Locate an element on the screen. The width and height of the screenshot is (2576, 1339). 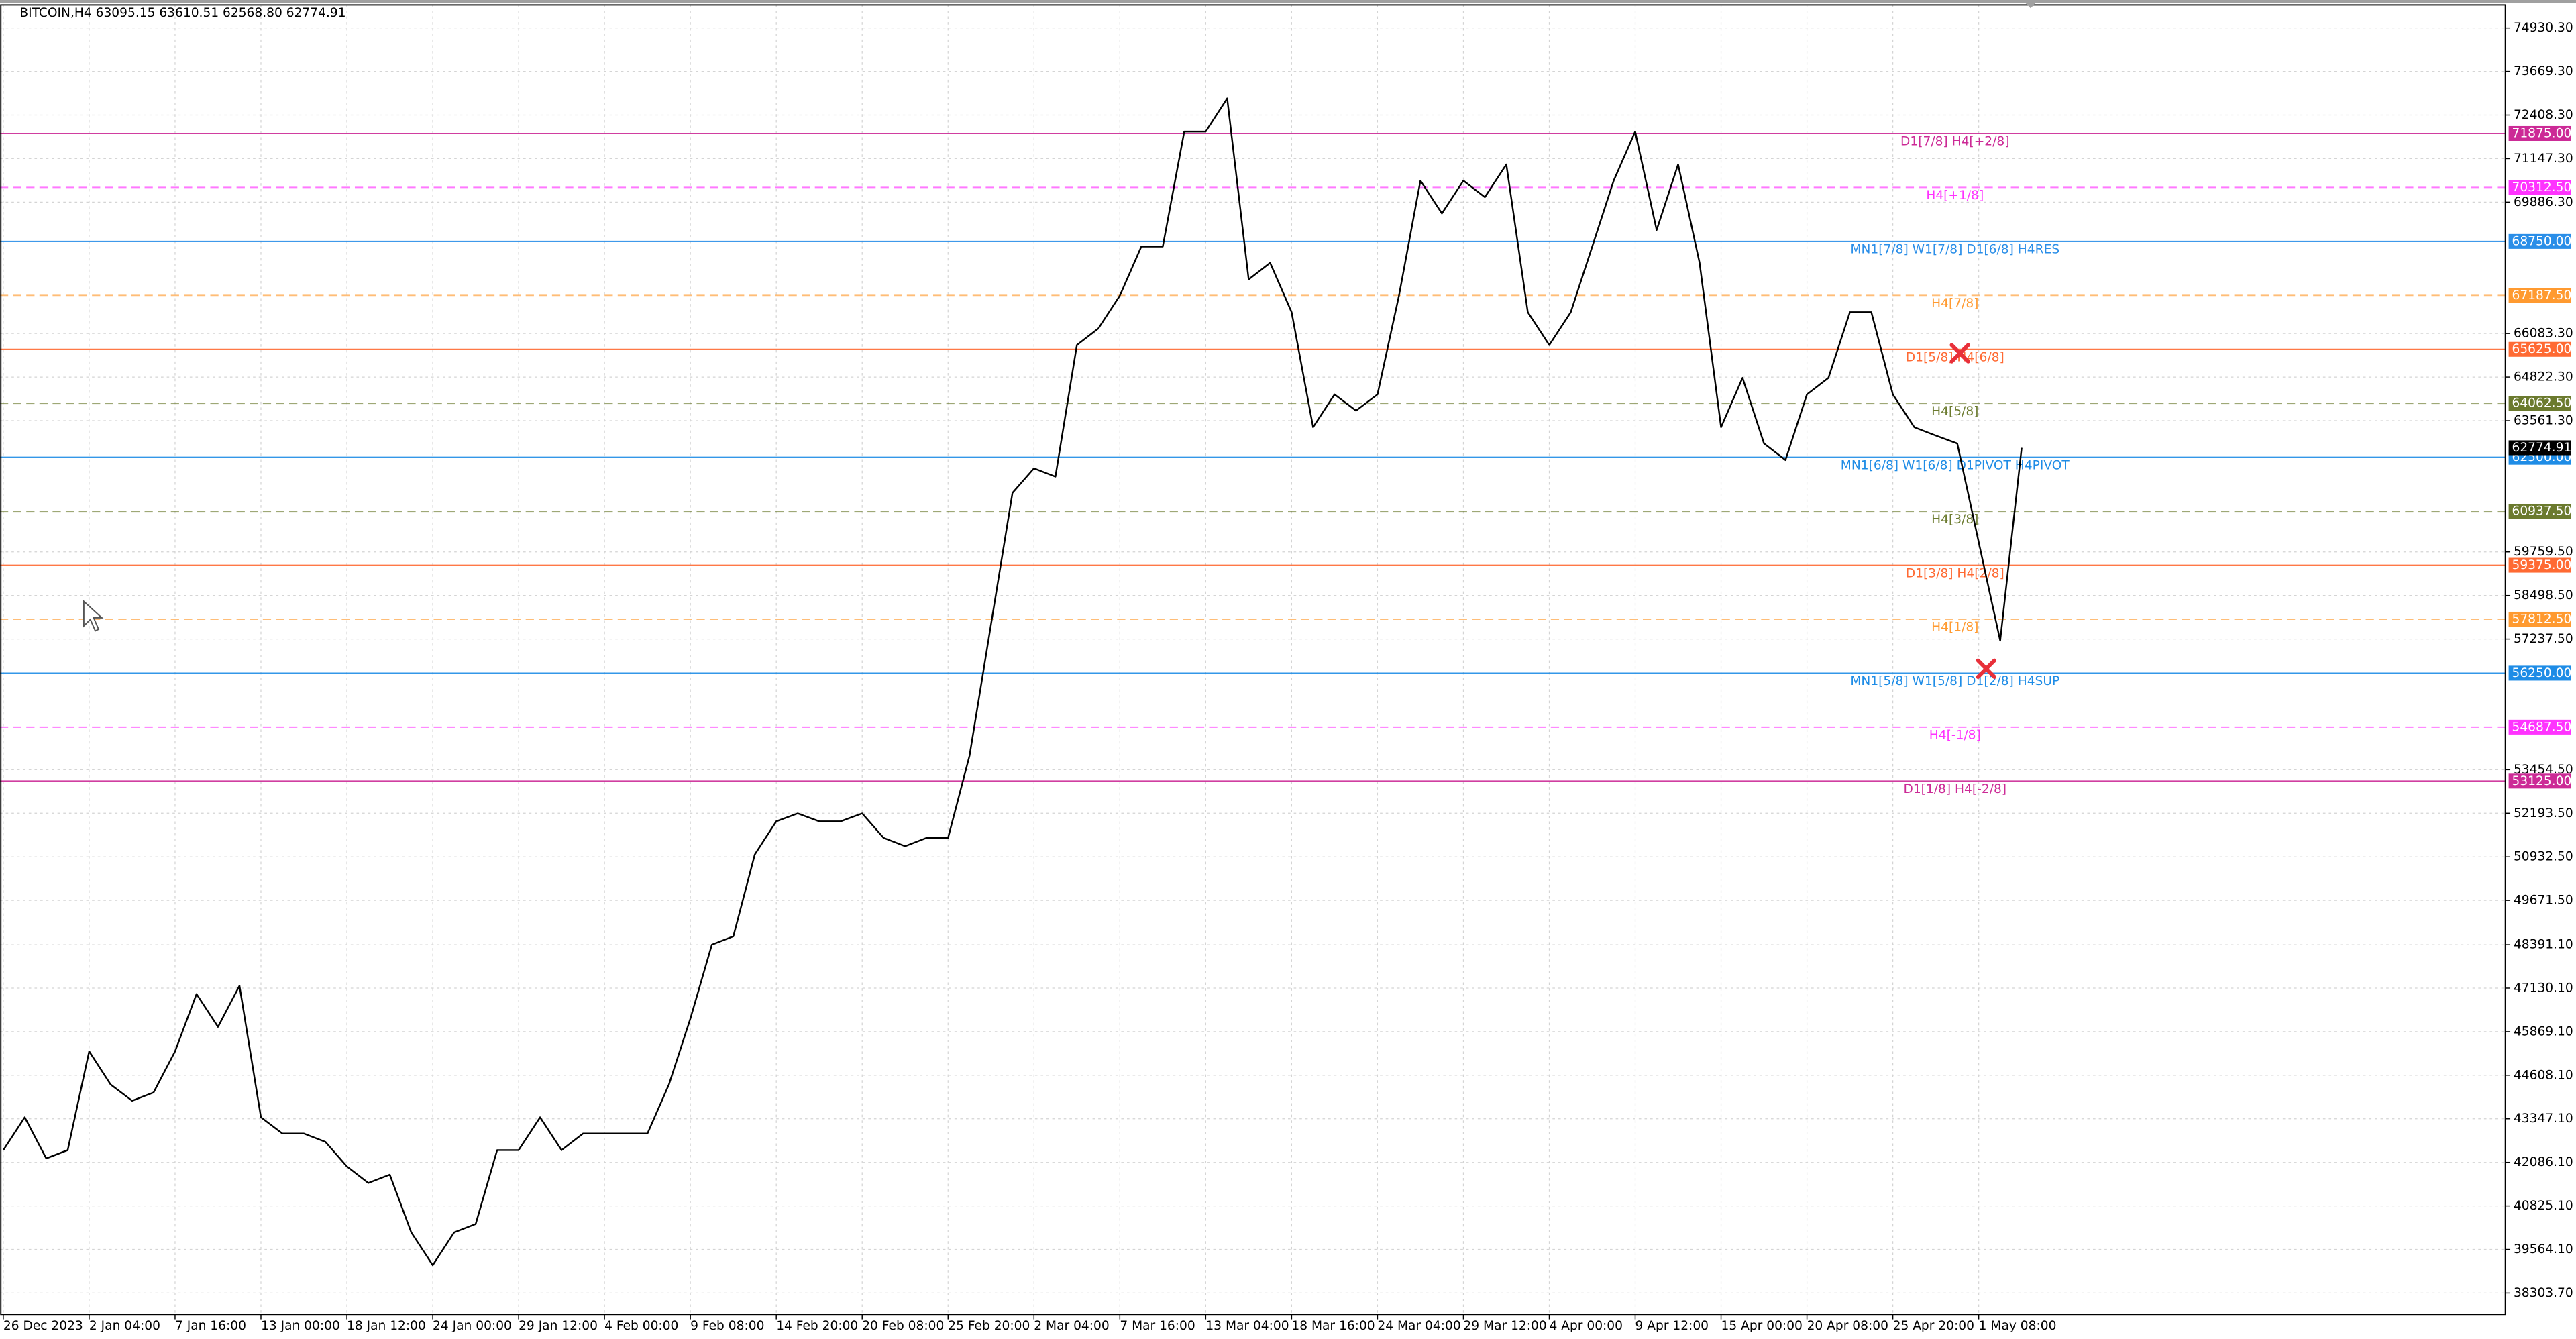
y-tick-label: 48391.10 is located at coordinates (2543, 945).